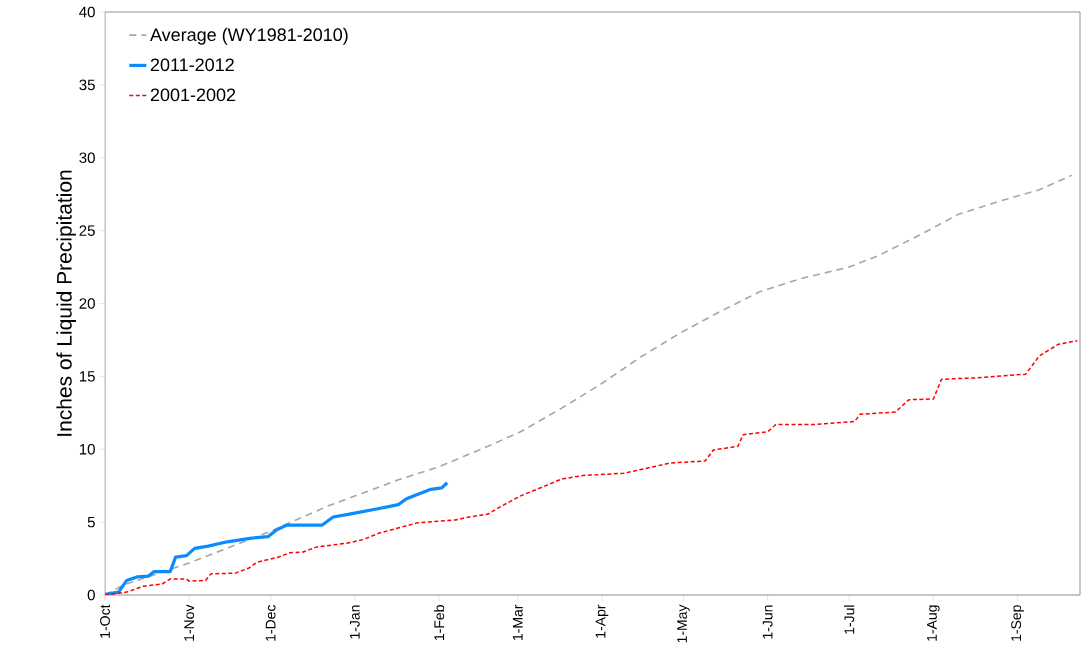 The width and height of the screenshot is (1081, 662). I want to click on x-tick-label: 1-Aug, so click(933, 623).